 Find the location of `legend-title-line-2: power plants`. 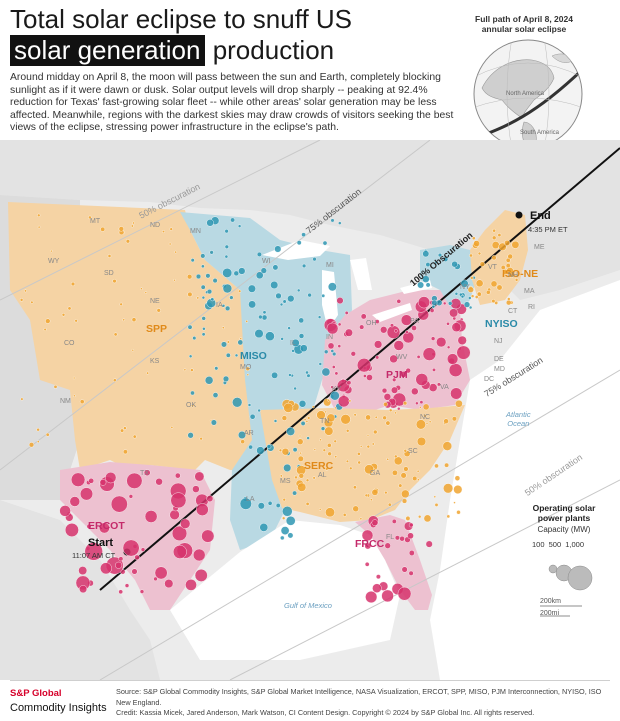

legend-title-line-2: power plants is located at coordinates (564, 518).